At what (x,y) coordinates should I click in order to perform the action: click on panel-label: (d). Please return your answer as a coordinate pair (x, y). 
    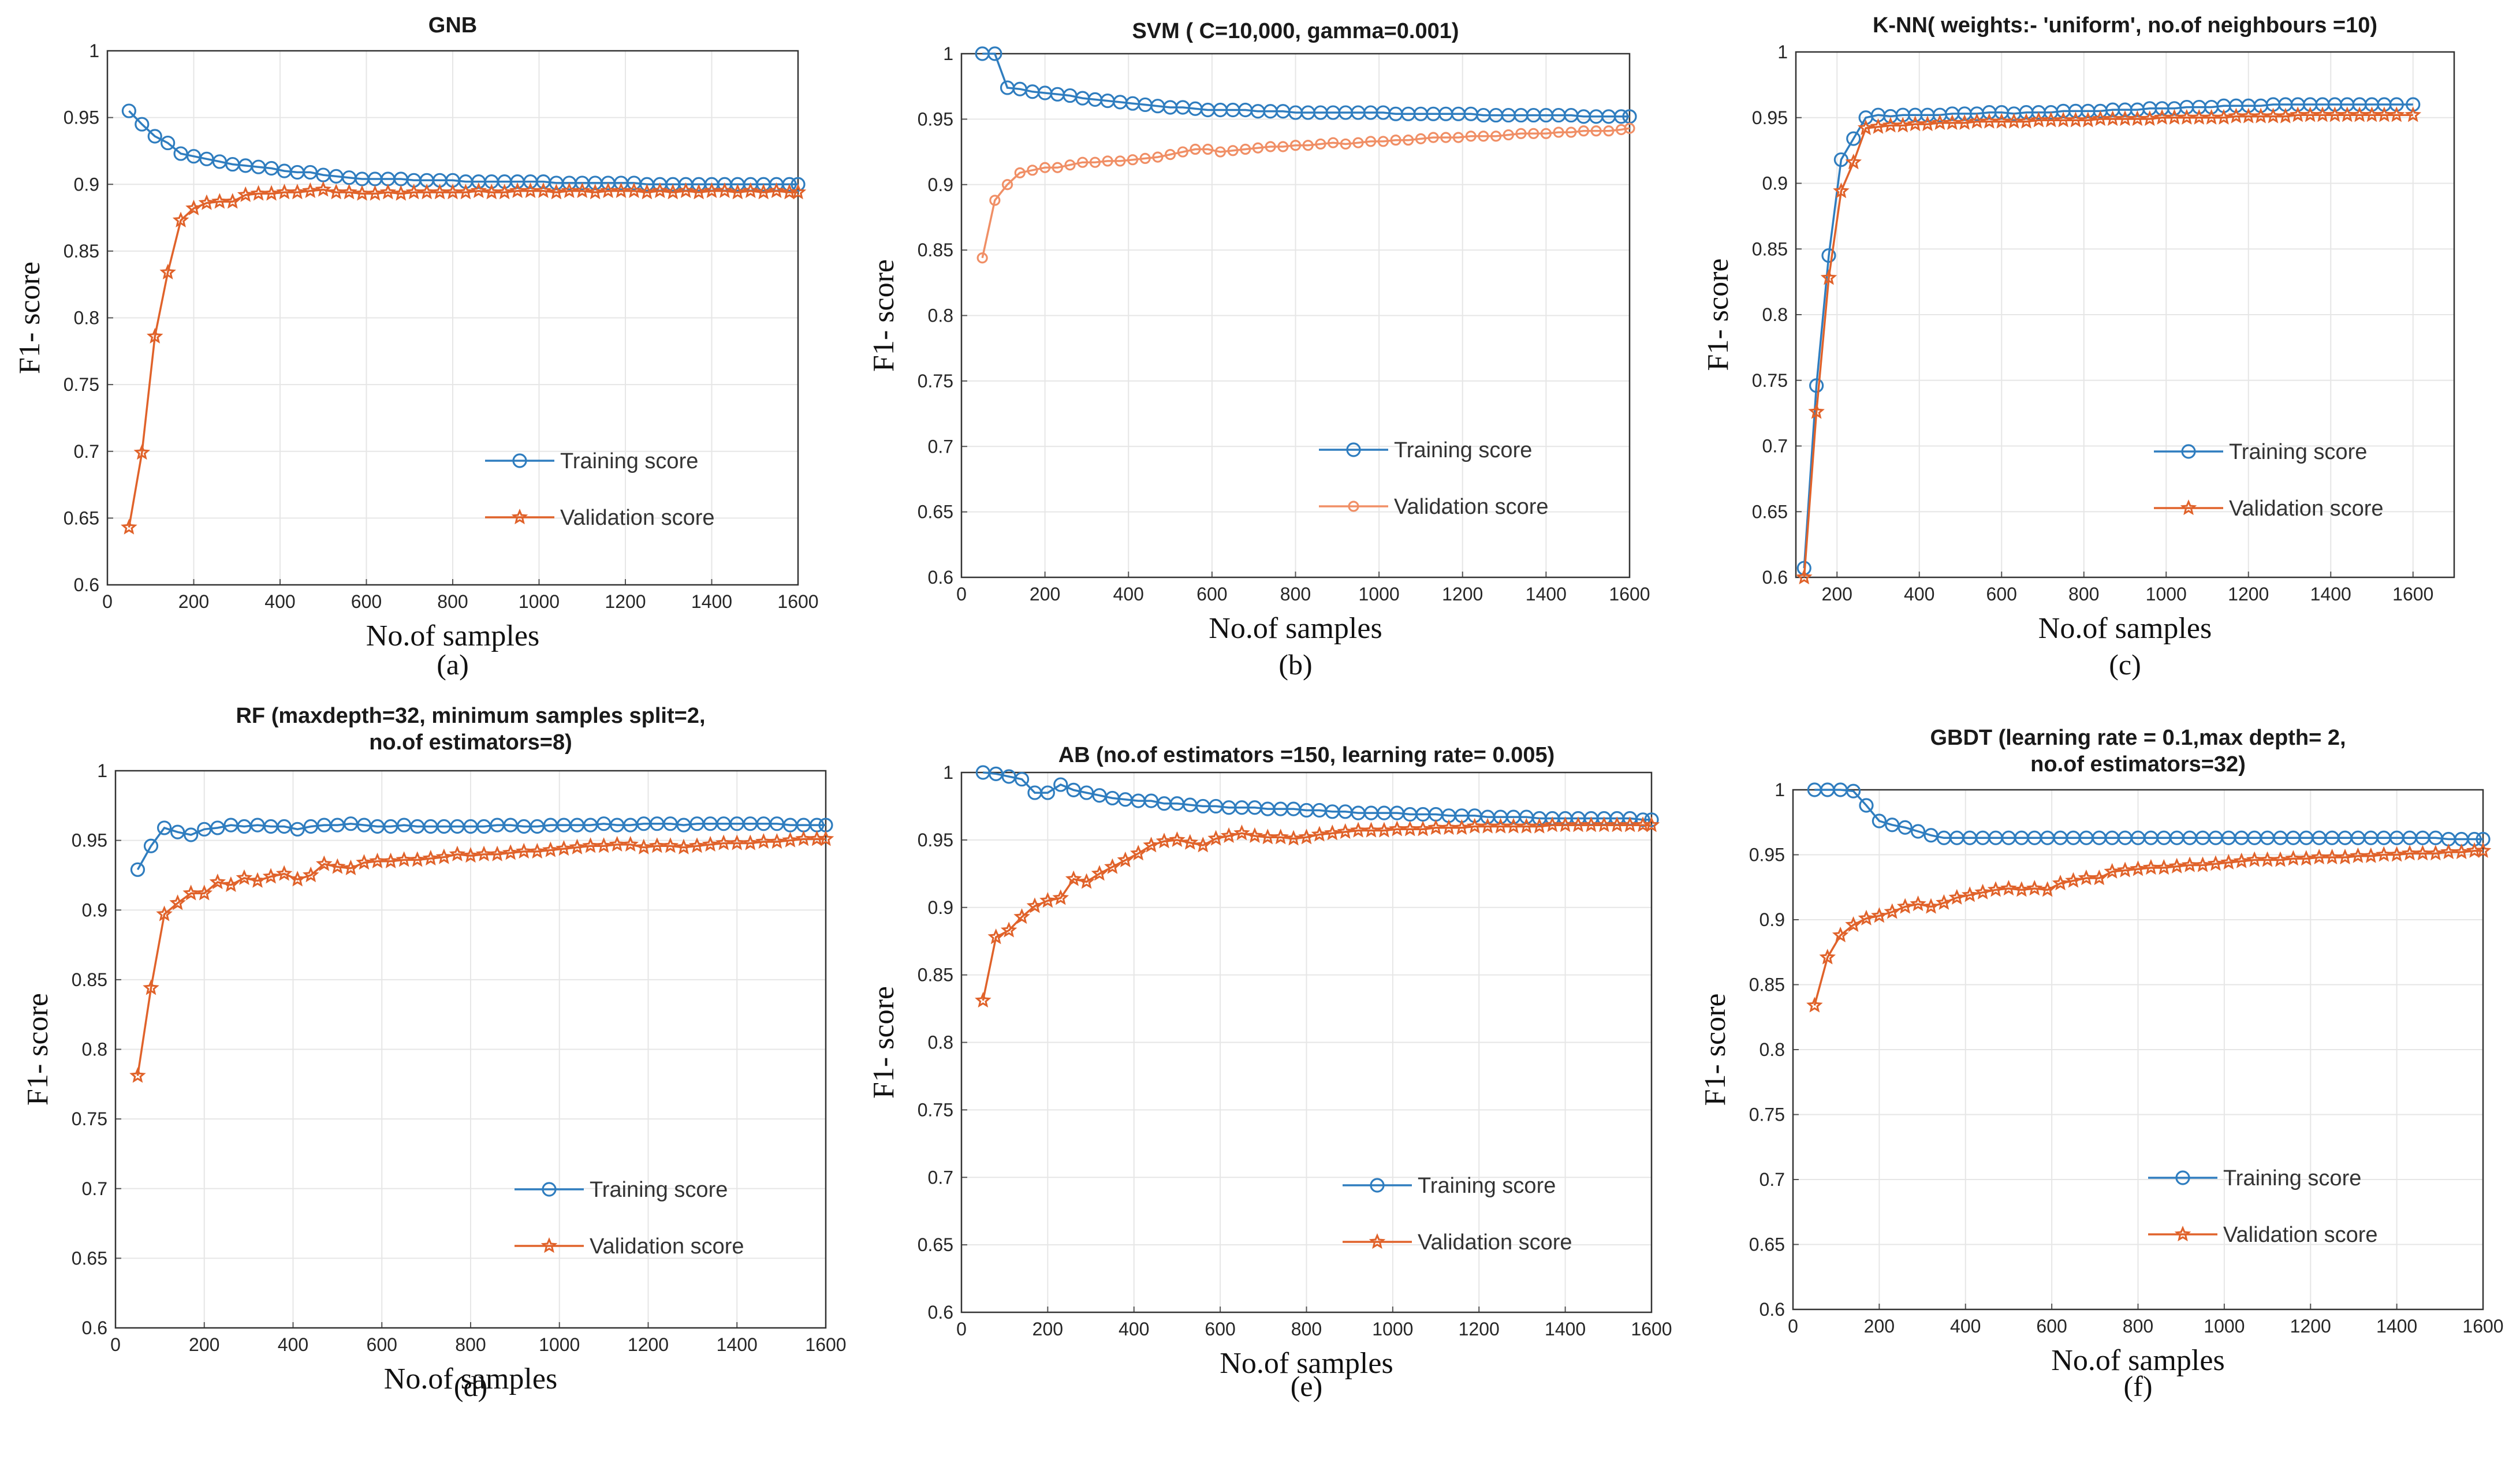
    Looking at the image, I should click on (471, 1386).